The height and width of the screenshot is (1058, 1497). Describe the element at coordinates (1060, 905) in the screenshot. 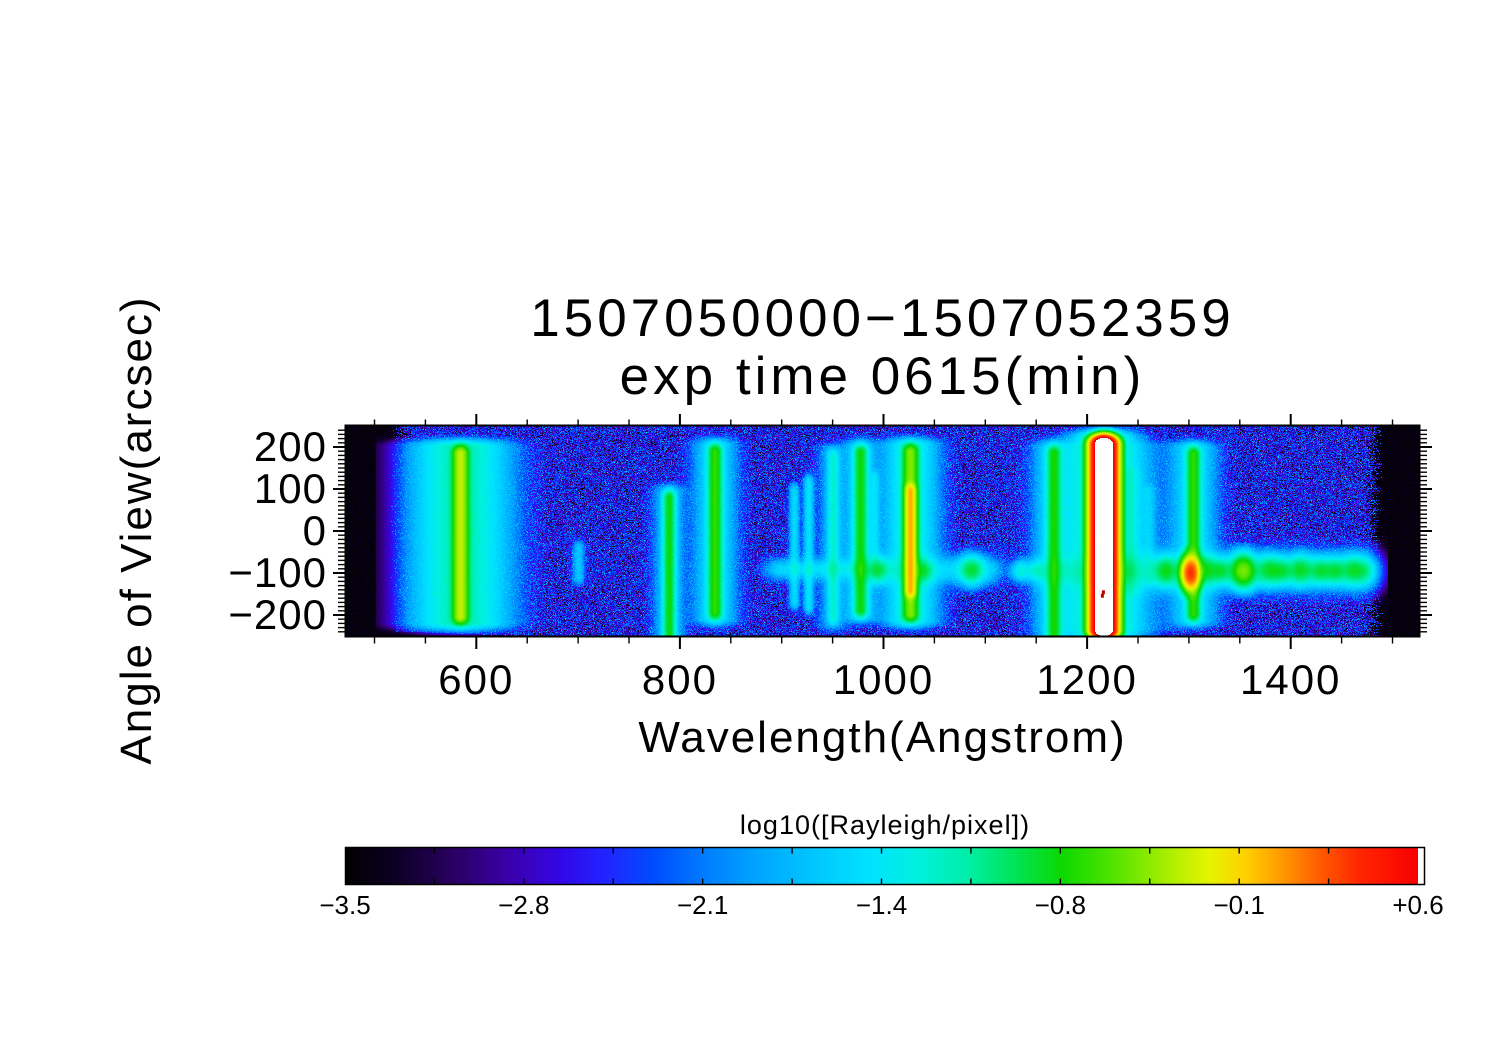

I see `colorbar-tick-label: −0.8` at that location.